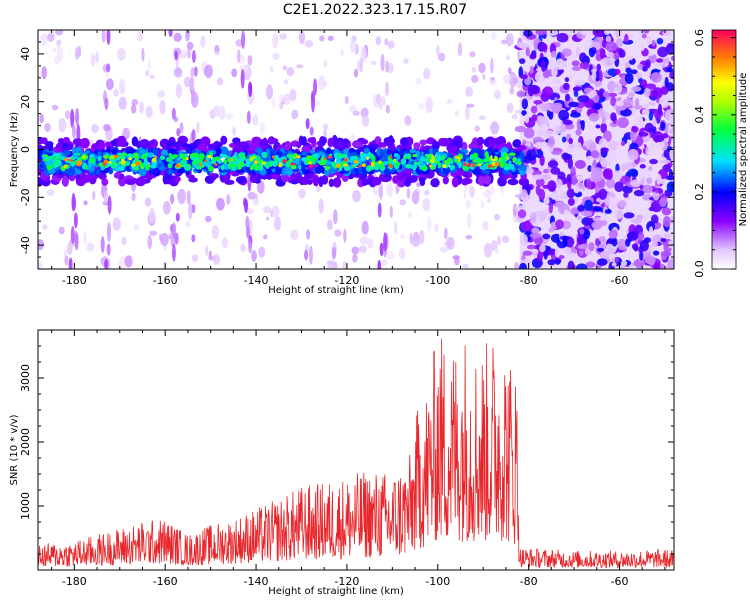 This screenshot has width=750, height=600. What do you see at coordinates (743, 150) in the screenshot?
I see `colorbar-label: Normalized spectral amplitude` at bounding box center [743, 150].